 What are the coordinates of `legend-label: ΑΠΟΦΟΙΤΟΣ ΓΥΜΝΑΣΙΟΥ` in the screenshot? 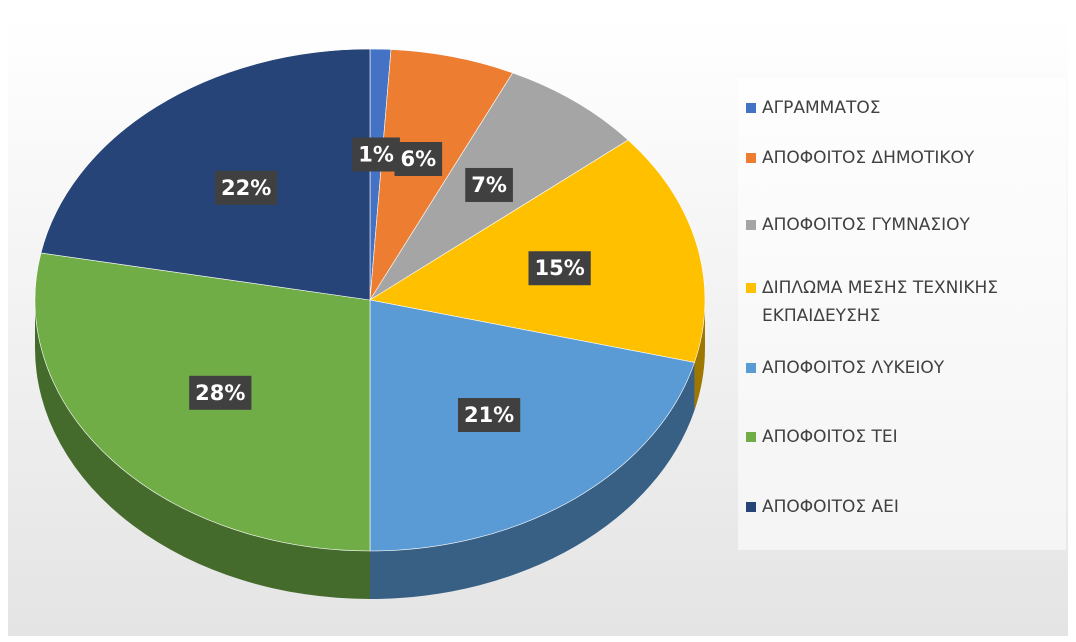 It's located at (866, 225).